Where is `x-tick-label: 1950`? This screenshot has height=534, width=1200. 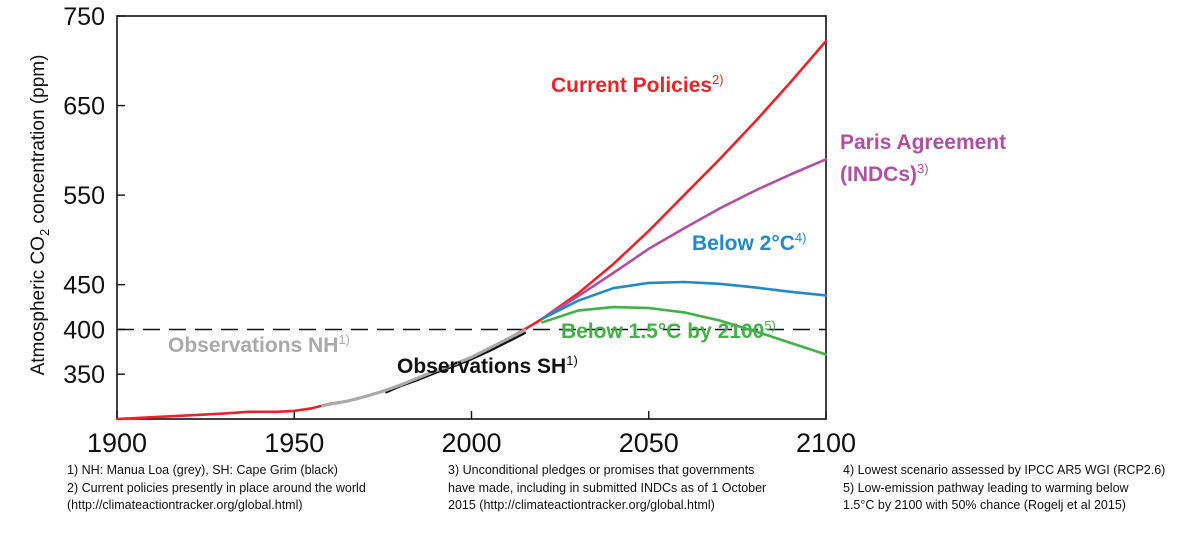 x-tick-label: 1950 is located at coordinates (294, 443).